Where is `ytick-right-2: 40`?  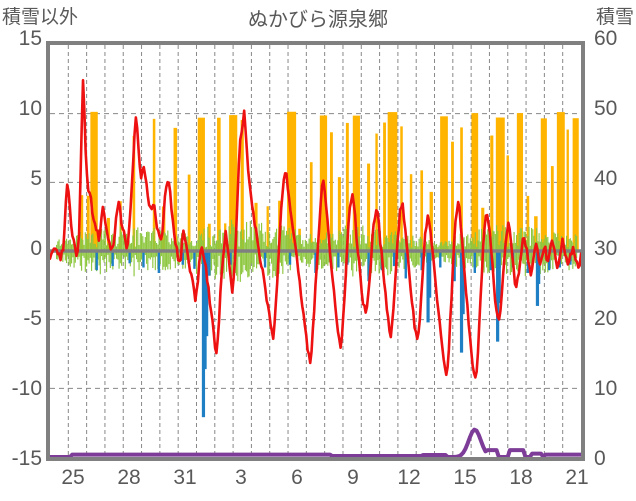
ytick-right-2: 40 is located at coordinates (606, 178).